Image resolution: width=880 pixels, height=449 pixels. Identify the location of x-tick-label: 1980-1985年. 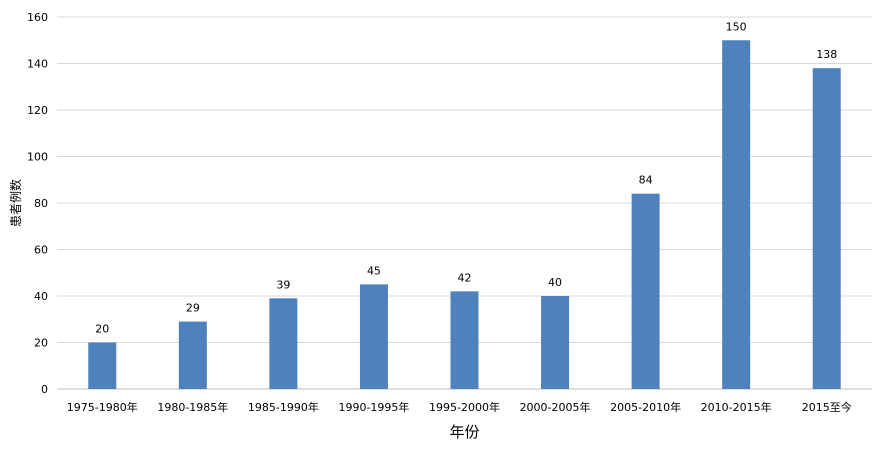
(192, 407).